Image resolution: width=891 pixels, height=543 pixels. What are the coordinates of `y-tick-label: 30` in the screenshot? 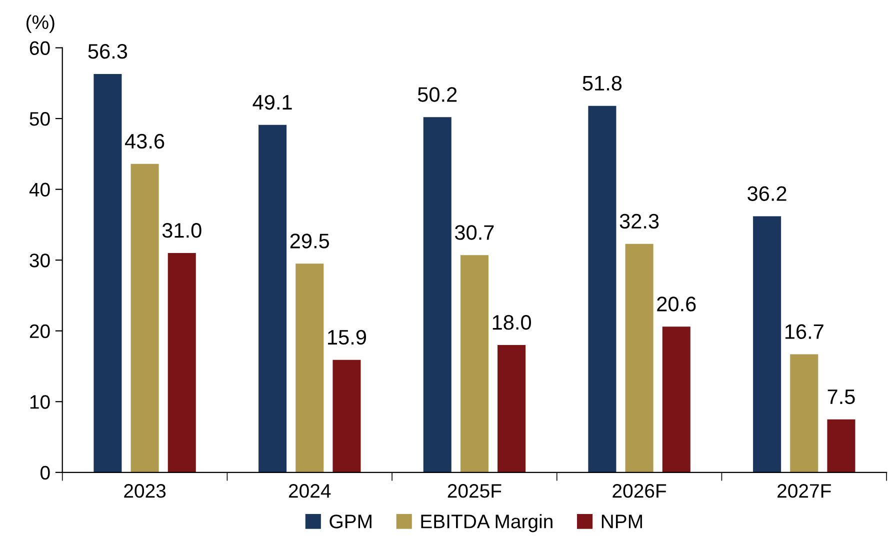 It's located at (40, 261).